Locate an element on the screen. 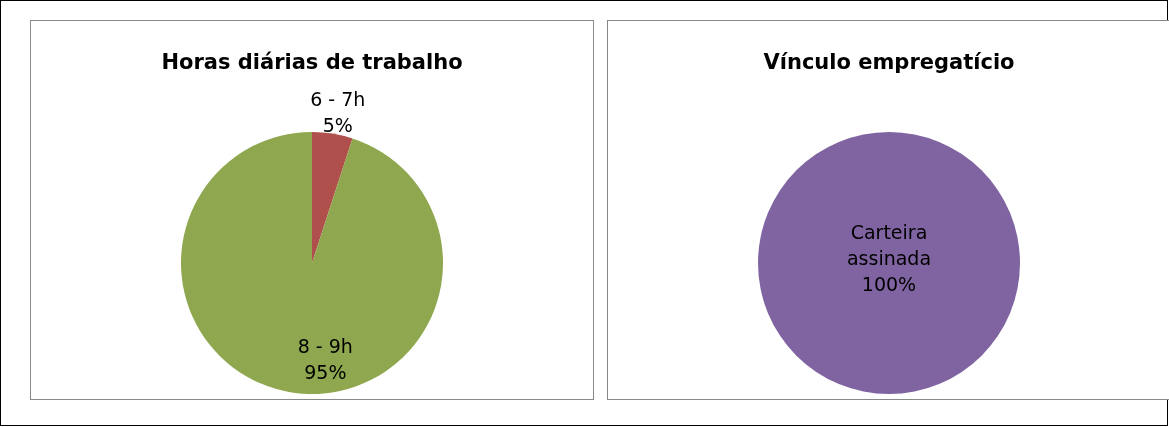 This screenshot has width=1169, height=427. slice-label: Carteira assinada is located at coordinates (889, 245).